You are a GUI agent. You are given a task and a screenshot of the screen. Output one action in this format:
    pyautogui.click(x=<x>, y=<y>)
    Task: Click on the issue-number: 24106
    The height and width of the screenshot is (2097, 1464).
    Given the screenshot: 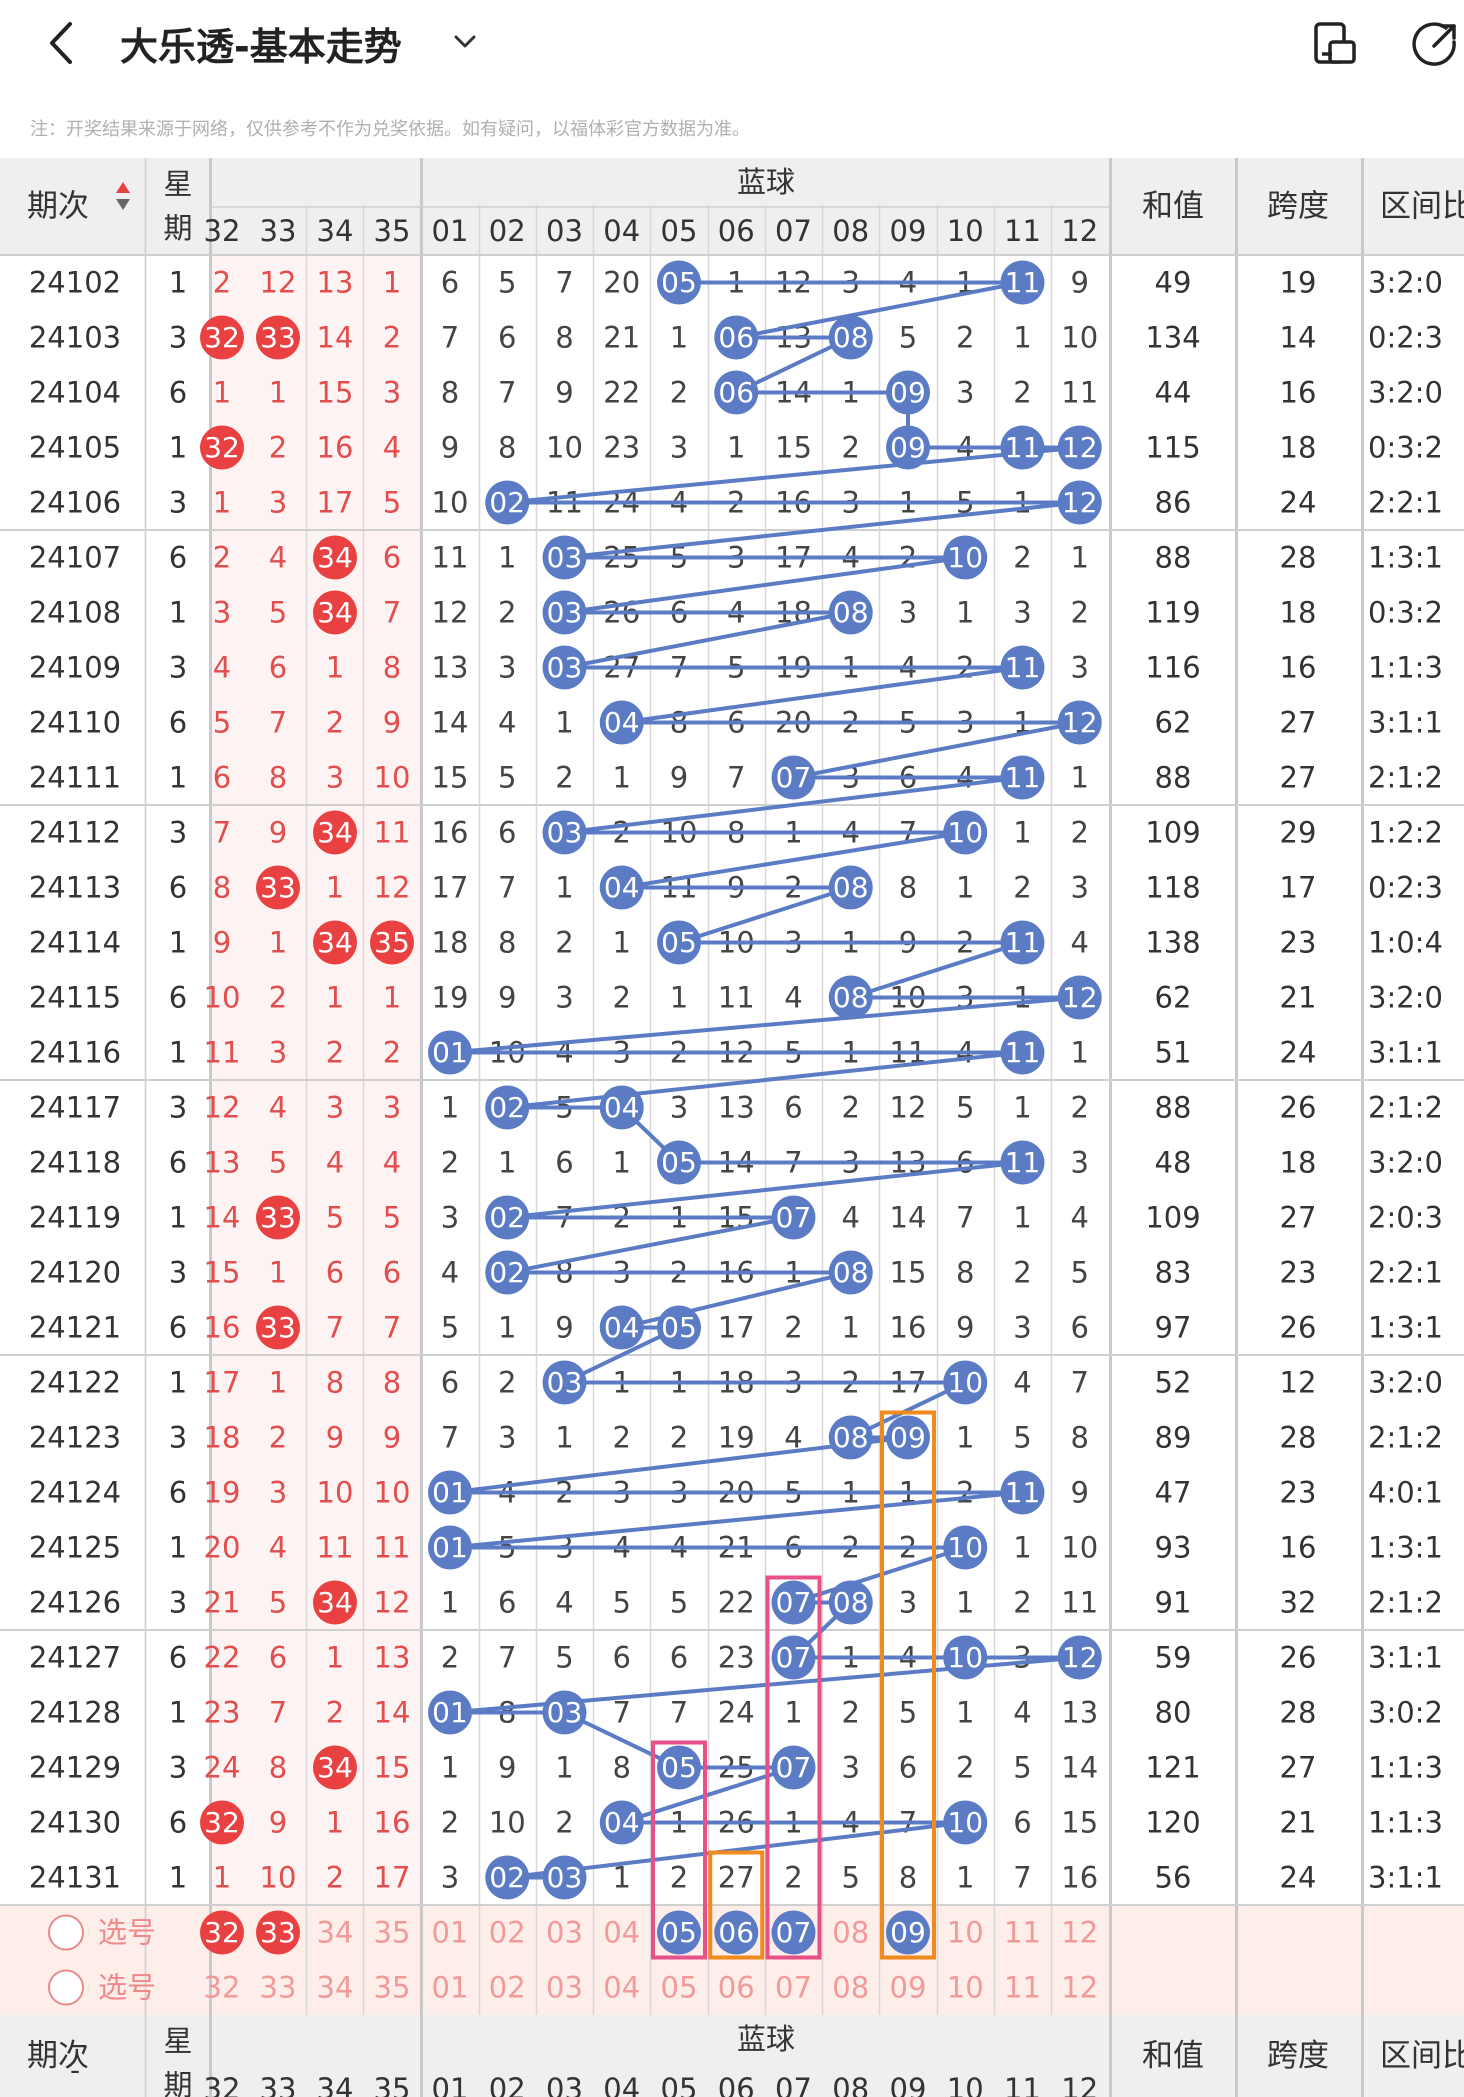 What is the action you would take?
    pyautogui.click(x=75, y=503)
    